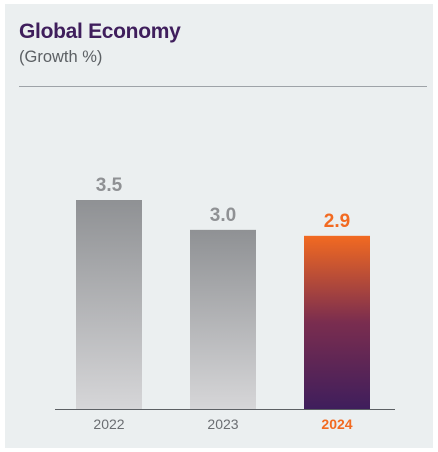  What do you see at coordinates (109, 185) in the screenshot?
I see `value-label-2022: 3.5` at bounding box center [109, 185].